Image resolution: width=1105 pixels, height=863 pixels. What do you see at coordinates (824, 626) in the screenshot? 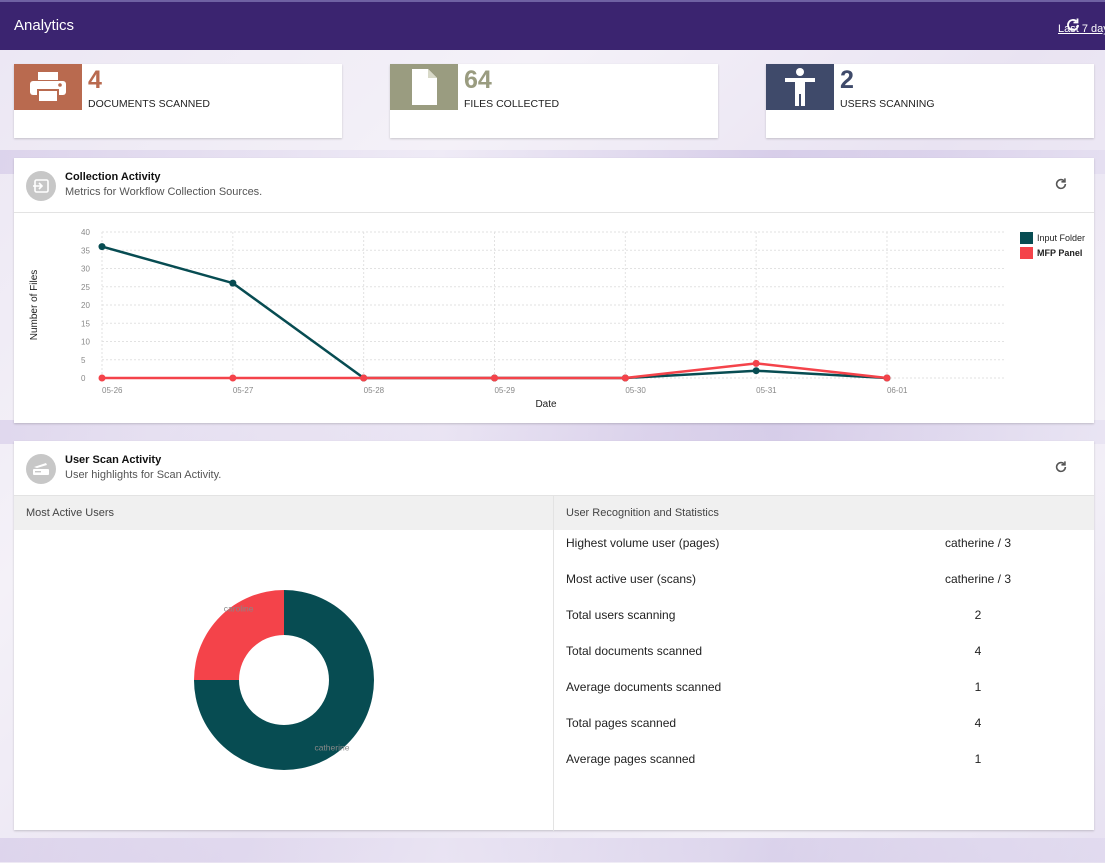
I see `stat-row: Total users scanning 2` at bounding box center [824, 626].